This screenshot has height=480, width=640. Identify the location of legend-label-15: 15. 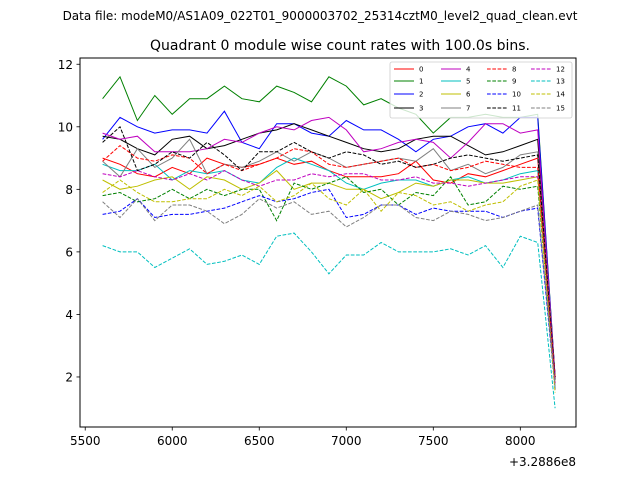
(560, 109).